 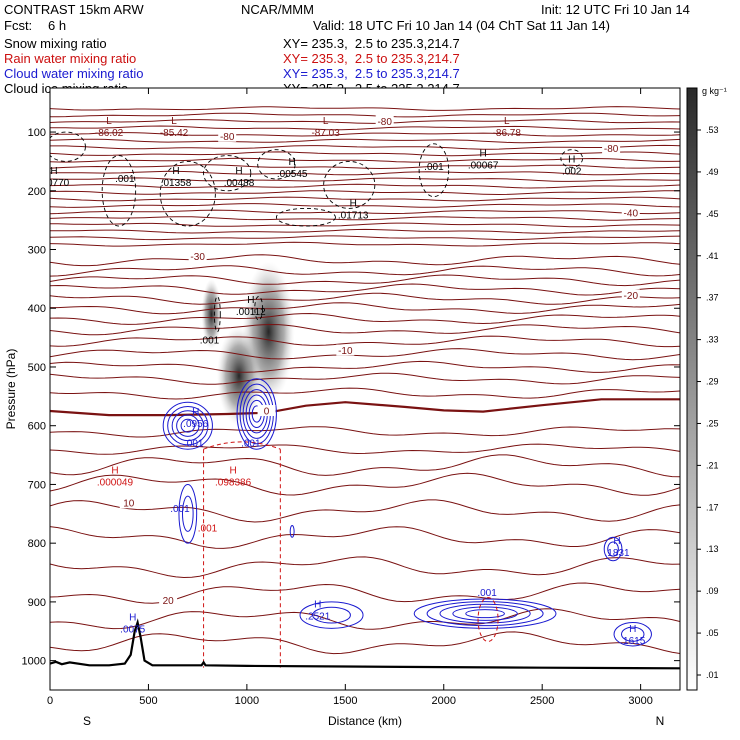 I want to click on extremum-value: .002, so click(x=572, y=171).